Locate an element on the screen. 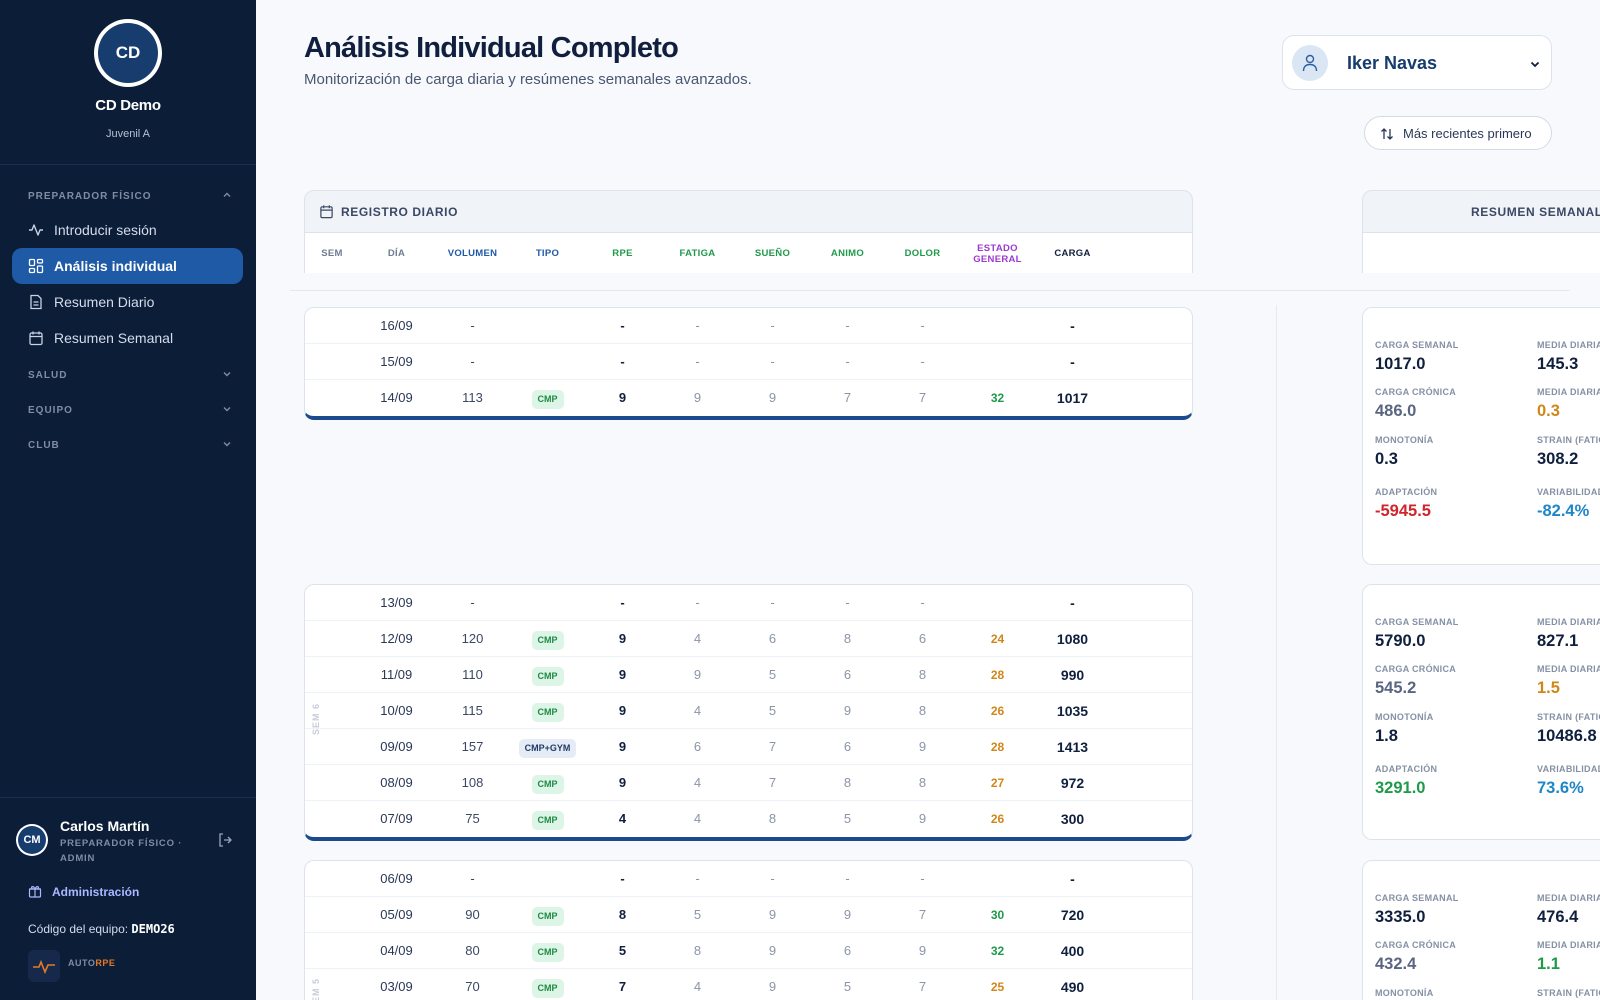 This screenshot has width=1600, height=1000. metric-label: ADAPTACIÓN is located at coordinates (1406, 492).